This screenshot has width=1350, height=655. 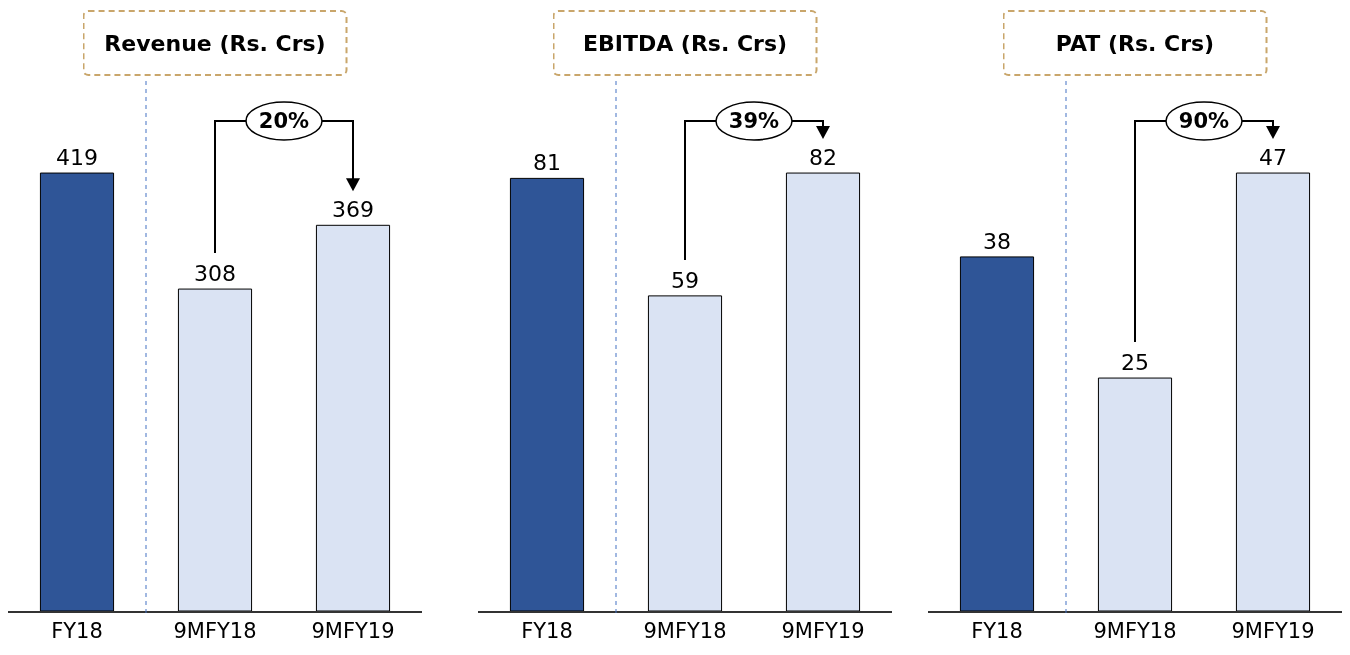 What do you see at coordinates (284, 121) in the screenshot?
I see `text: 20%` at bounding box center [284, 121].